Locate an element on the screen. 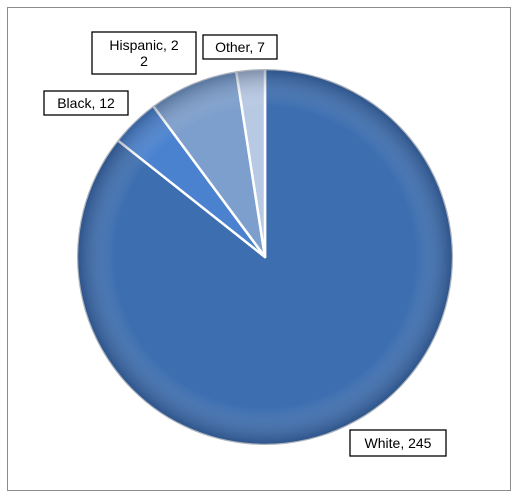 This screenshot has width=520, height=499. data-label-text: Hispanic, 2 is located at coordinates (143, 45).